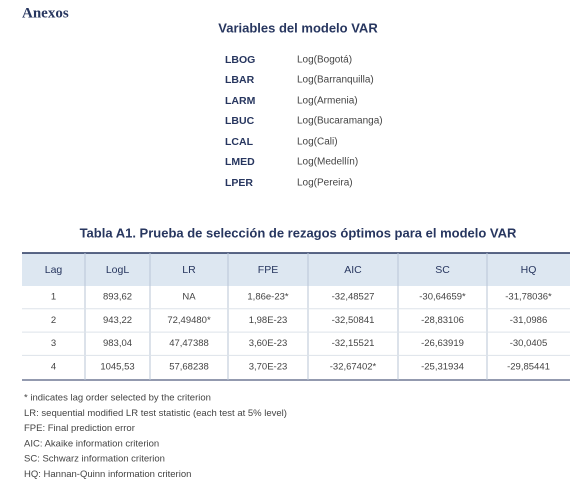 This screenshot has height=493, width=585. I want to click on table-header: HQ, so click(529, 270).